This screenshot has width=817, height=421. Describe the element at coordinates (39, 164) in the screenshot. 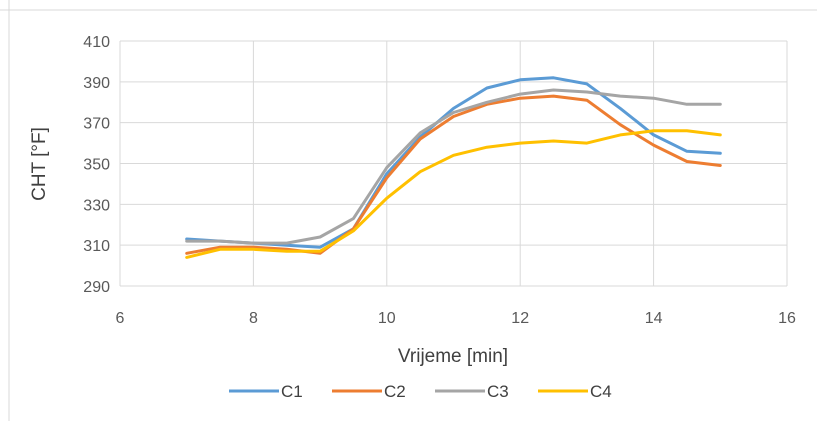

I see `y-axis-title: CHT [°F]` at that location.